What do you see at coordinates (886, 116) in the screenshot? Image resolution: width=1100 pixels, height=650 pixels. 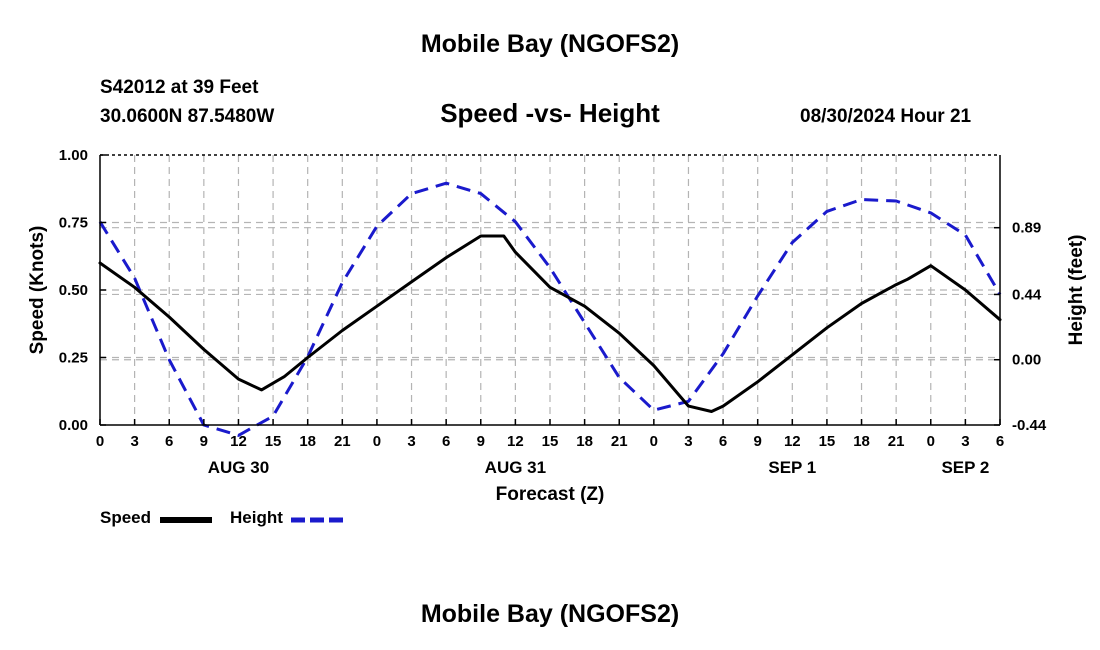 I see `forecast-datetime: 08/30/2024 Hour 21` at bounding box center [886, 116].